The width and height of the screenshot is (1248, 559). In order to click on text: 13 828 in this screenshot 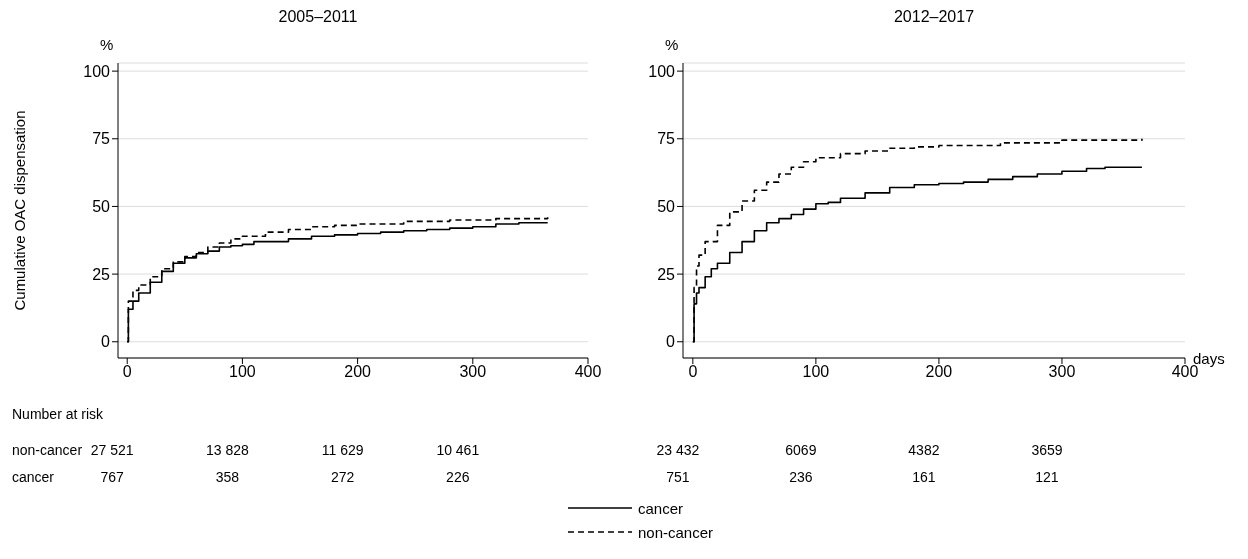, I will do `click(227, 450)`.